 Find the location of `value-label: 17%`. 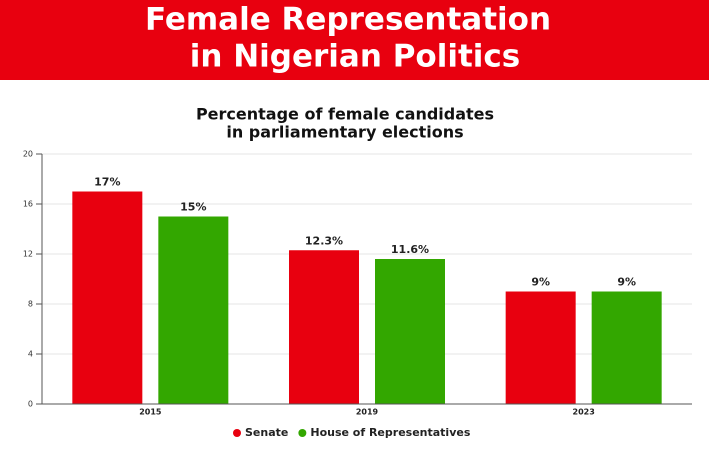

value-label: 17% is located at coordinates (107, 182).